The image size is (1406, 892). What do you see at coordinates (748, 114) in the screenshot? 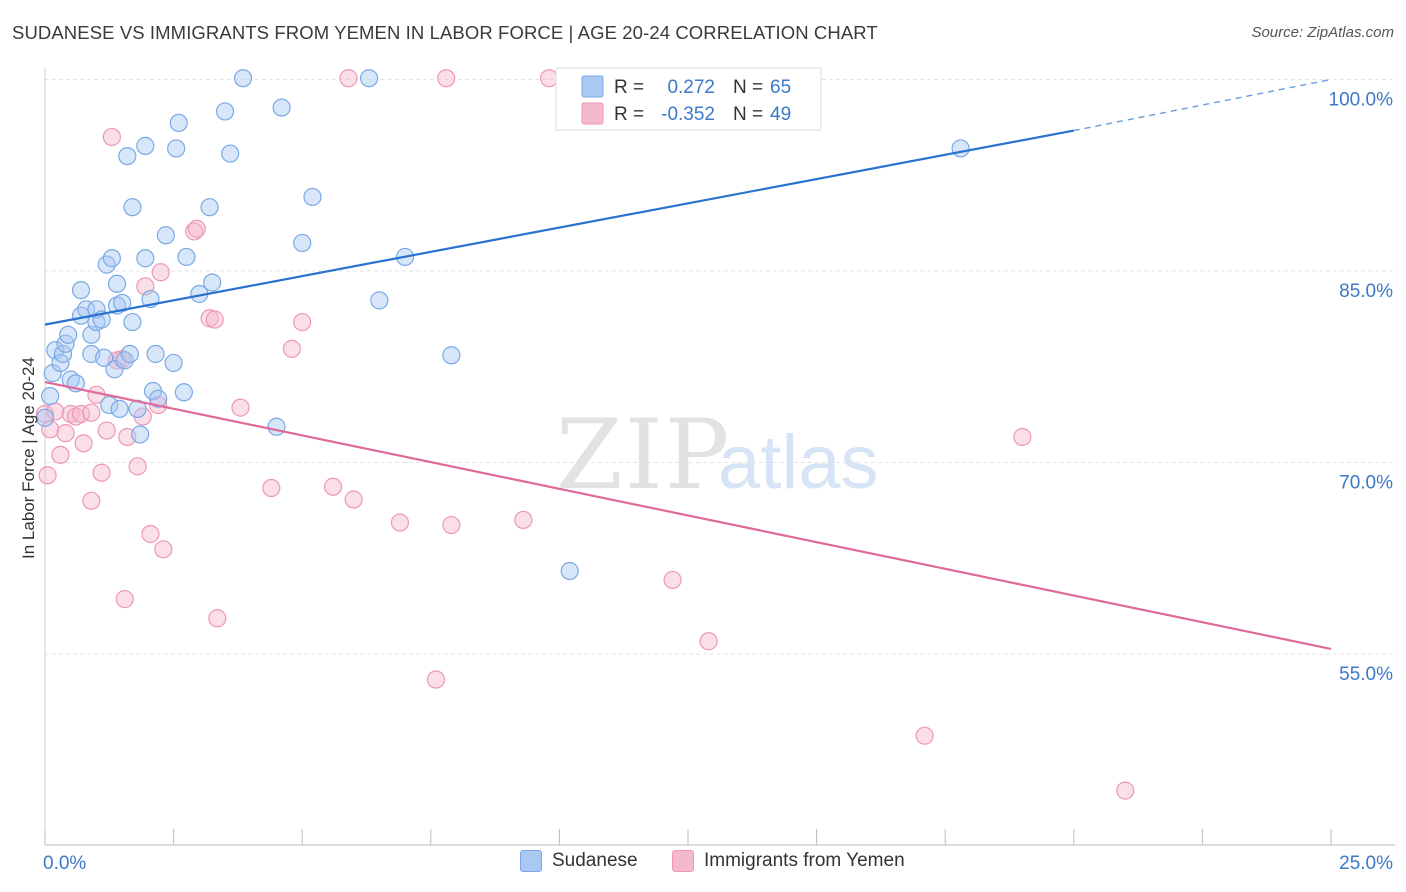
I see `legend-n-label: N =` at bounding box center [748, 114].